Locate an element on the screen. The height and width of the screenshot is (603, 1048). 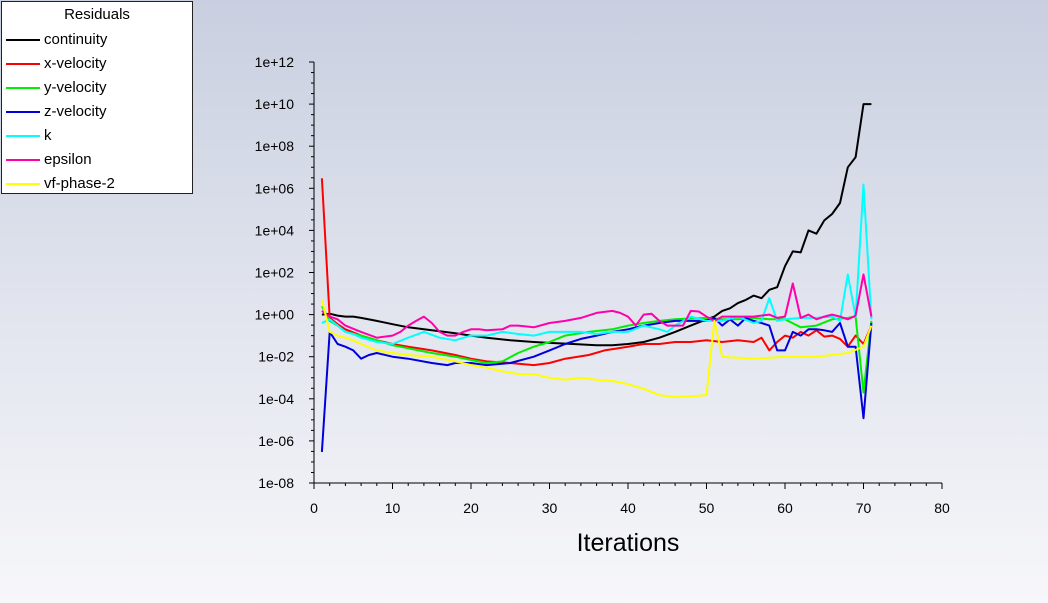
series-line-z-velocity is located at coordinates (596, 384).